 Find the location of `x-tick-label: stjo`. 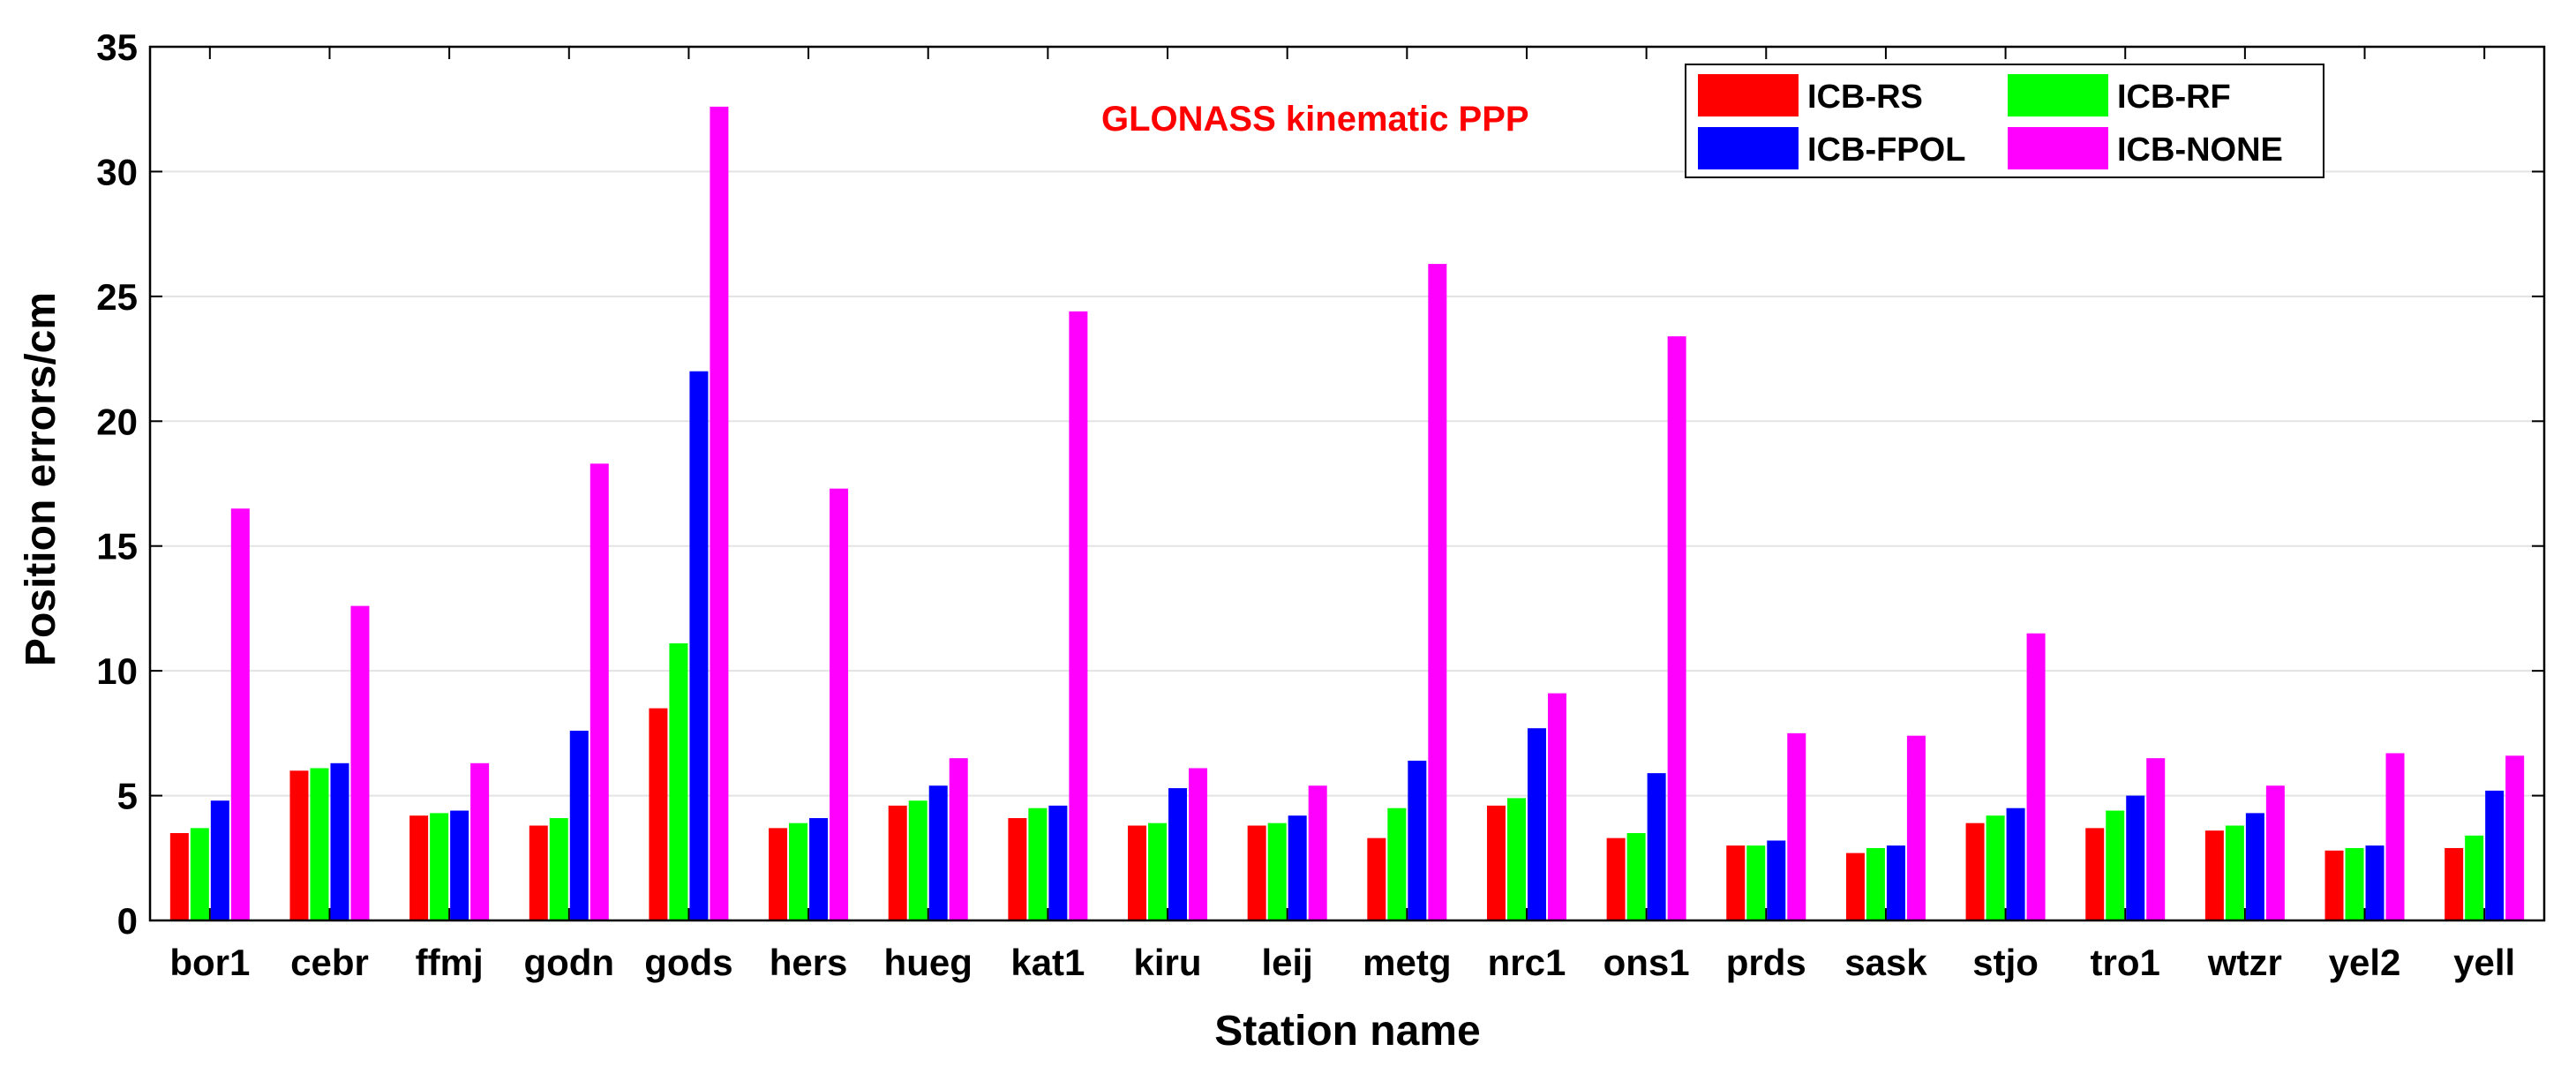

x-tick-label: stjo is located at coordinates (2005, 962).